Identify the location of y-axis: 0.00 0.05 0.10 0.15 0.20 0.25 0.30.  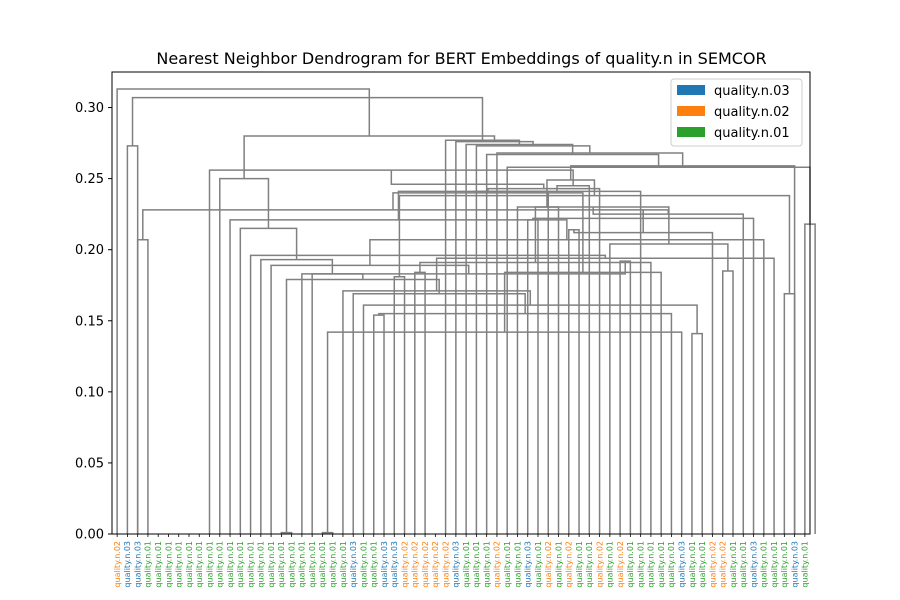
(93, 322).